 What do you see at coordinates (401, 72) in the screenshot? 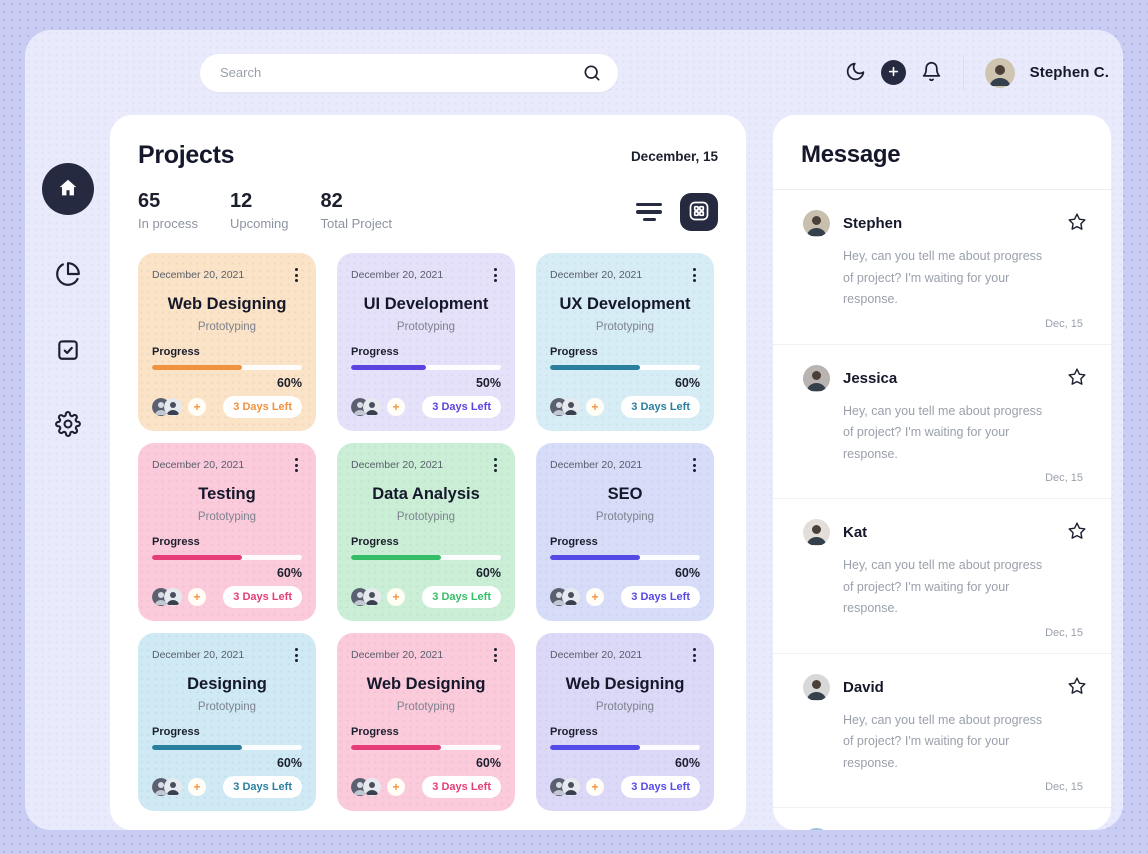
I see `search-input` at bounding box center [401, 72].